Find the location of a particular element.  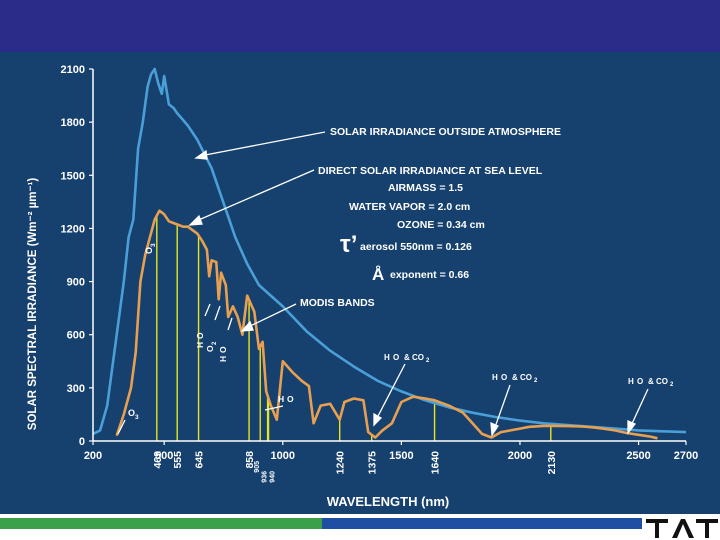

bottom-band-blue is located at coordinates (482, 523).